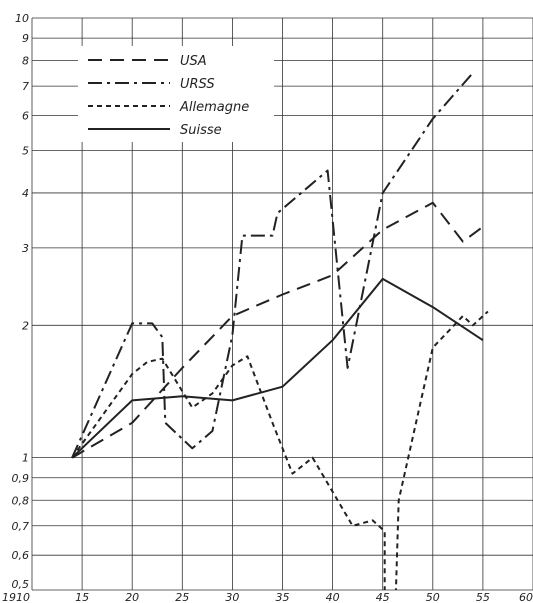 The image size is (533, 603). What do you see at coordinates (25, 38) in the screenshot?
I see `y-tick-label: 9` at bounding box center [25, 38].